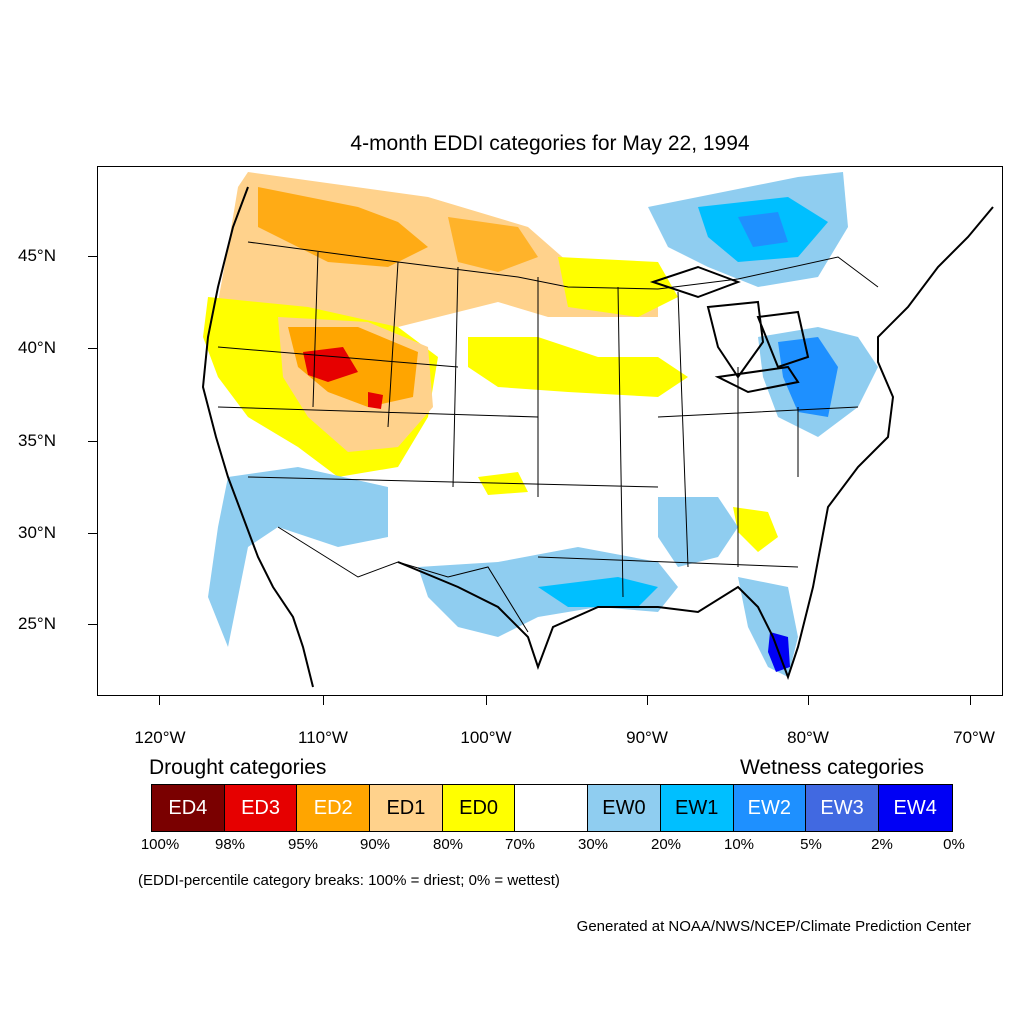 The height and width of the screenshot is (1024, 1024). Describe the element at coordinates (334, 808) in the screenshot. I see `legend-cell-ed2: ED2` at that location.